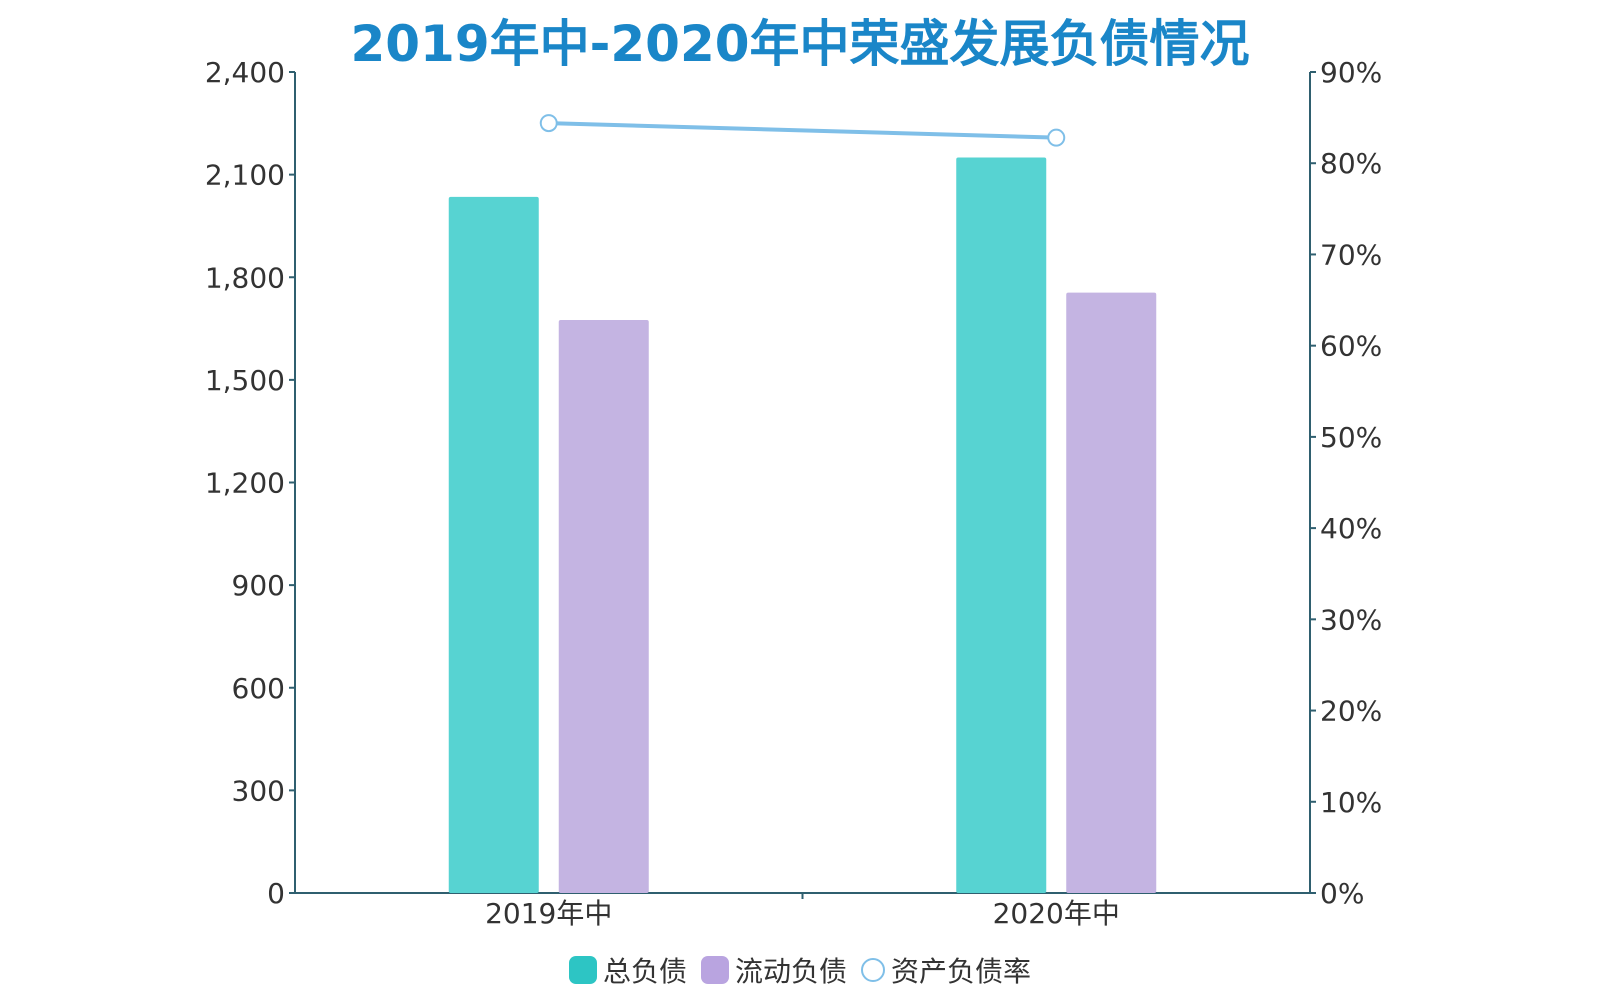 This screenshot has width=1600, height=1000. What do you see at coordinates (1056, 913) in the screenshot?
I see `x-category-label: 2020年中` at bounding box center [1056, 913].